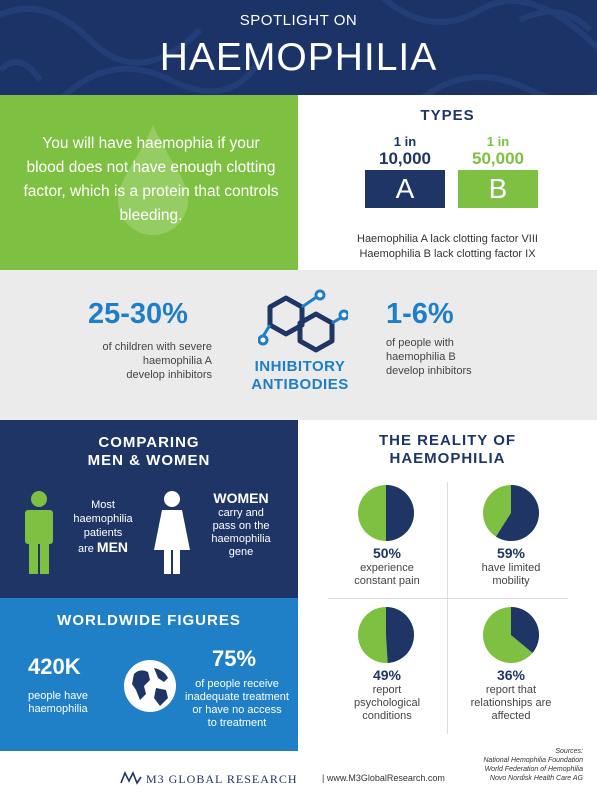 This screenshot has height=807, width=597. Describe the element at coordinates (498, 189) in the screenshot. I see `type-b-box: B` at that location.